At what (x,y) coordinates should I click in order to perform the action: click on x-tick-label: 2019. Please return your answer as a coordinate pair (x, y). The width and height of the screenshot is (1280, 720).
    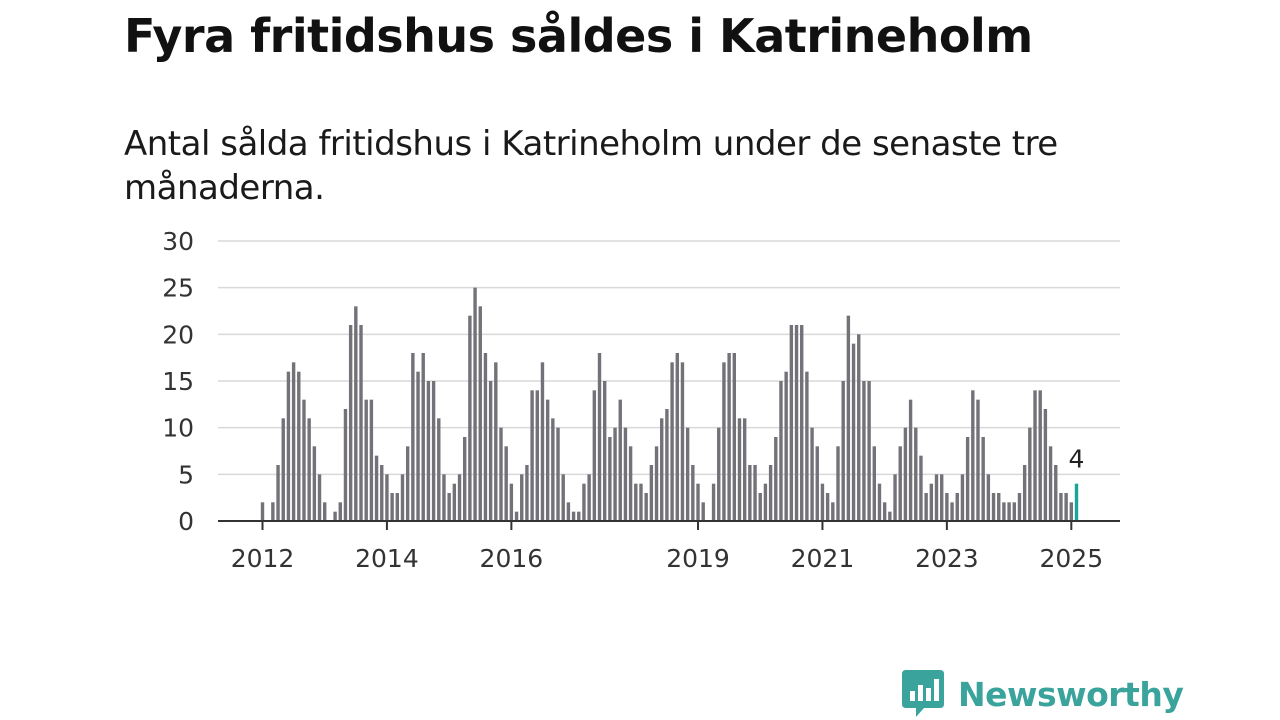
    Looking at the image, I should click on (698, 558).